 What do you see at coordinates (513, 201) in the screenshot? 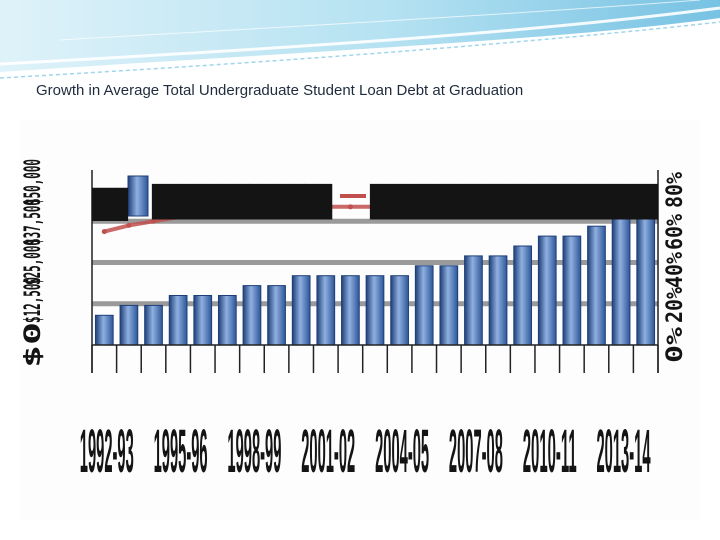
I see `legend-line-label: ████████████████████████` at bounding box center [513, 201].